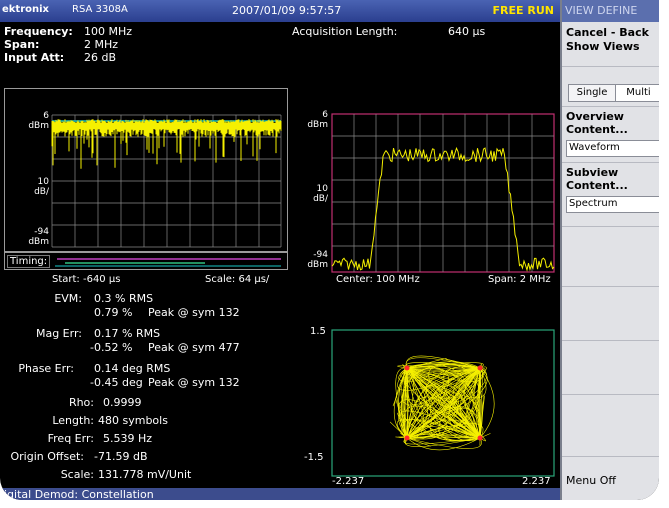 The image size is (669, 508). I want to click on constellation-view: 1.5 -1.5 -2.237 2.237, so click(424, 403).